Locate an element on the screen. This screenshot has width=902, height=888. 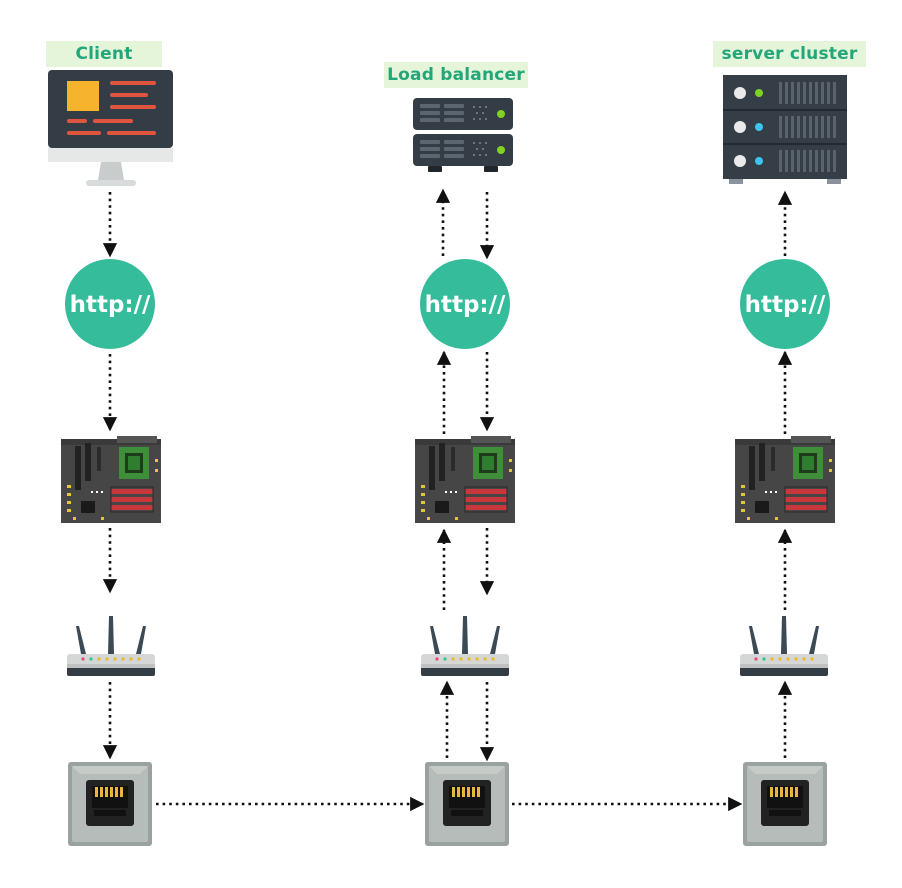
server-cluster-label: server cluster is located at coordinates (789, 54).